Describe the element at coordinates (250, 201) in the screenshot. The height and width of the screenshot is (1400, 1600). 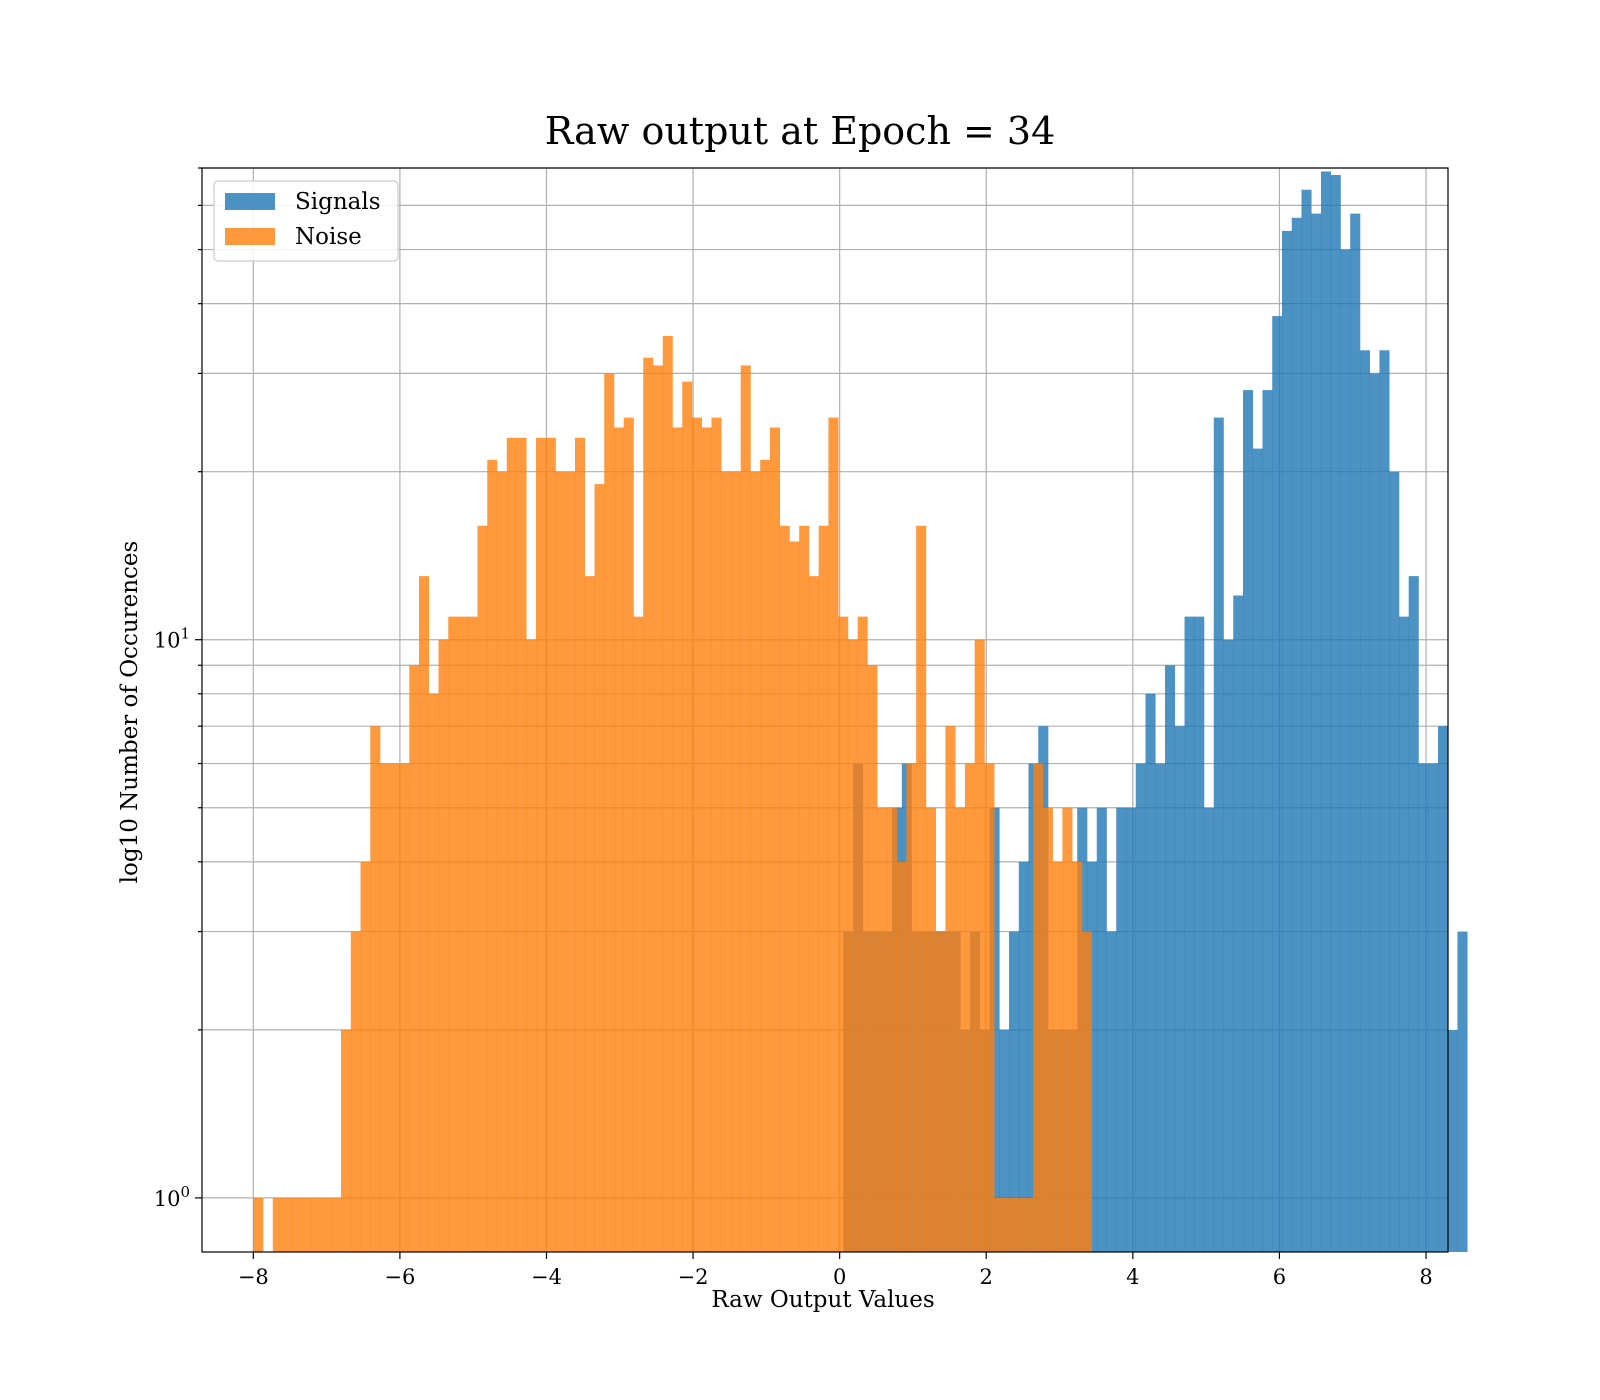
I see `legend-swatch-signals` at that location.